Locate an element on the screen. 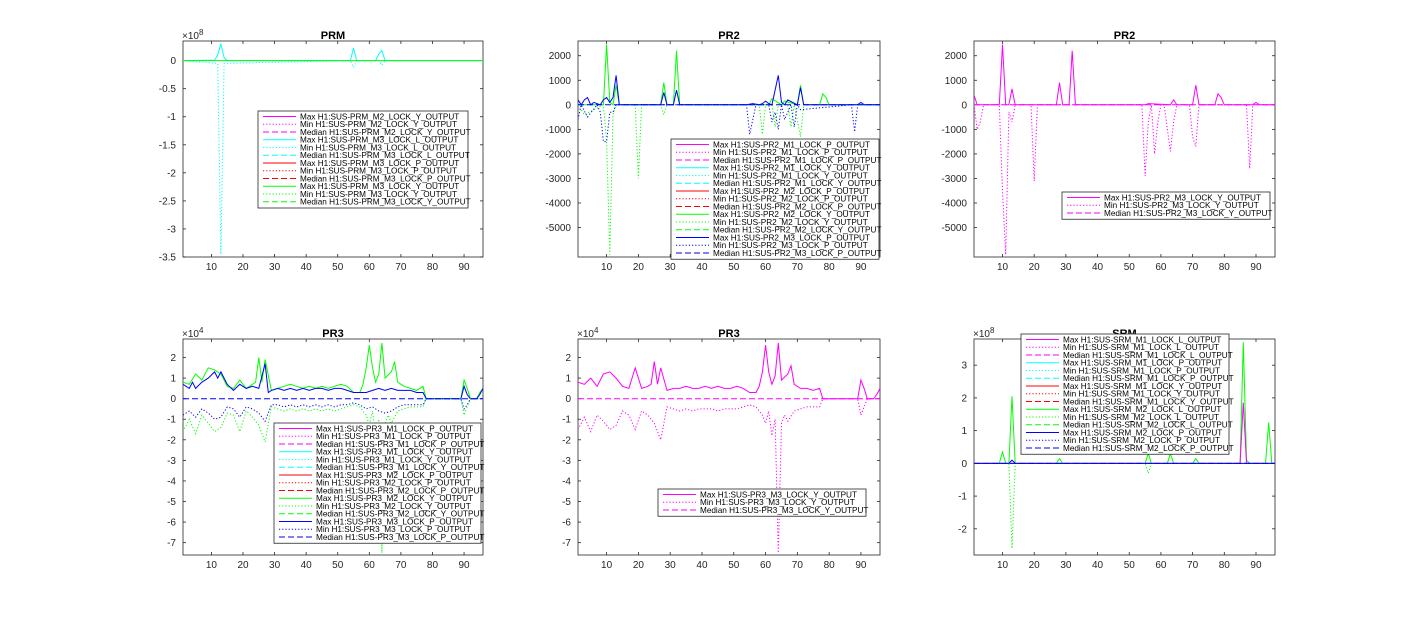 The image size is (1409, 622). y-exponent-power: 4 is located at coordinates (201, 330).